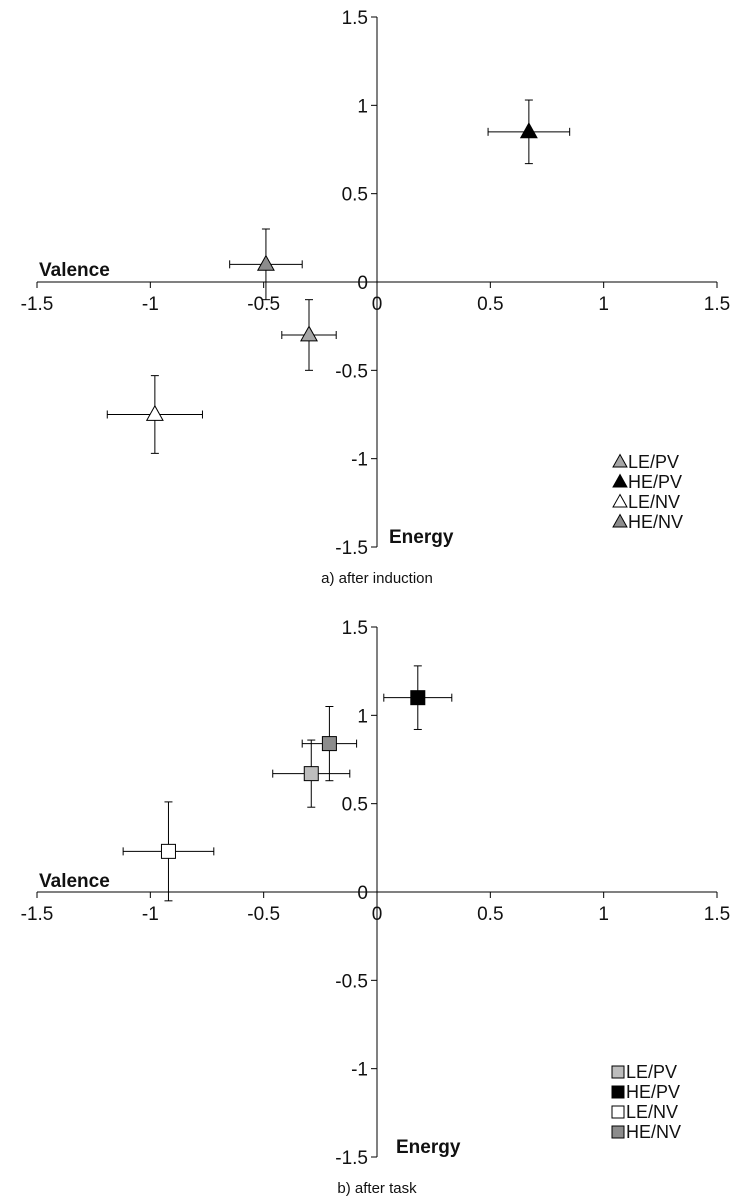 This screenshot has width=740, height=1204. I want to click on chart-caption: a) after induction, so click(377, 578).